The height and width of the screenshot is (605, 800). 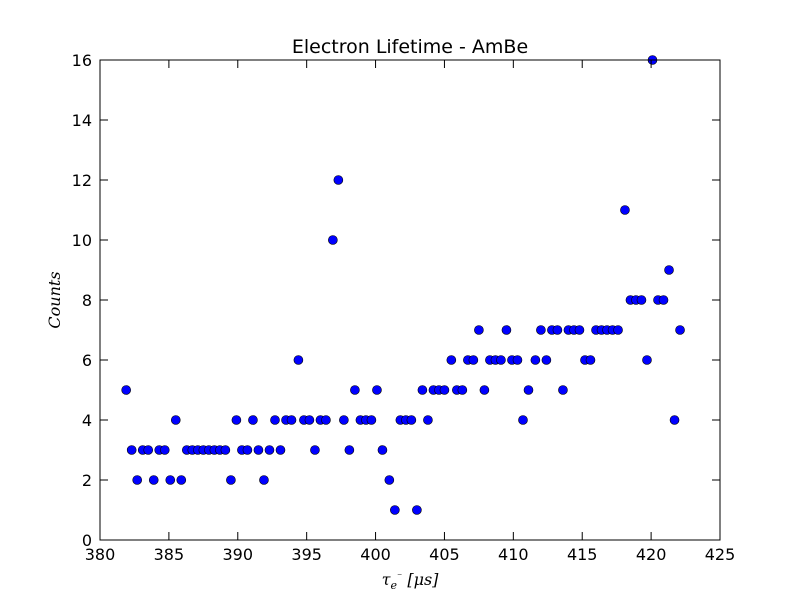 I want to click on y-tick-label: 4, so click(x=87, y=420).